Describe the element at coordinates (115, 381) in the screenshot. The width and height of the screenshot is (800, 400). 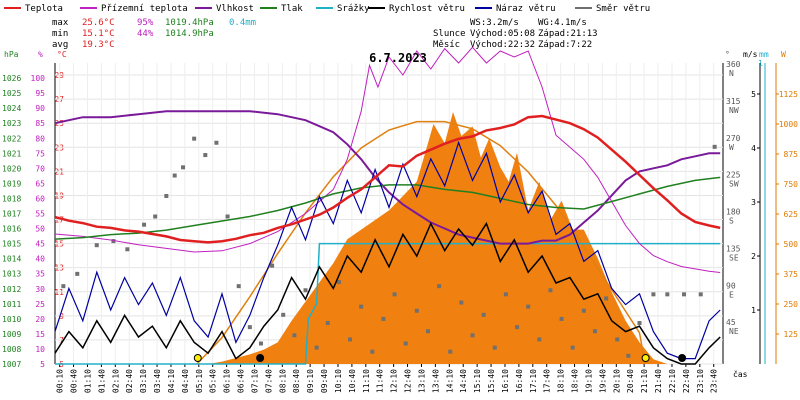
I see `tick-x: 02:10` at that location.